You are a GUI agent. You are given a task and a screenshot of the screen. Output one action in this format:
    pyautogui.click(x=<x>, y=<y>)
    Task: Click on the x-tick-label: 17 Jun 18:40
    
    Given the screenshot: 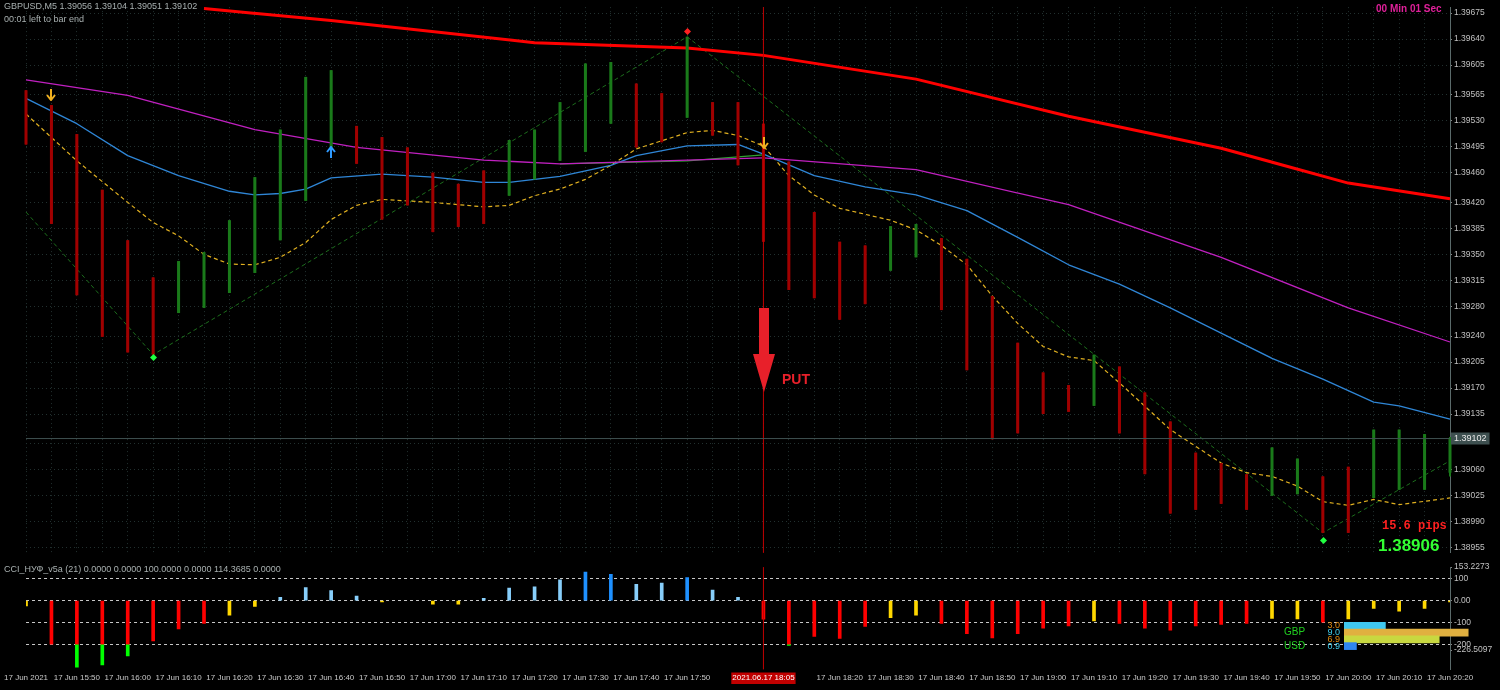 What is the action you would take?
    pyautogui.click(x=942, y=678)
    